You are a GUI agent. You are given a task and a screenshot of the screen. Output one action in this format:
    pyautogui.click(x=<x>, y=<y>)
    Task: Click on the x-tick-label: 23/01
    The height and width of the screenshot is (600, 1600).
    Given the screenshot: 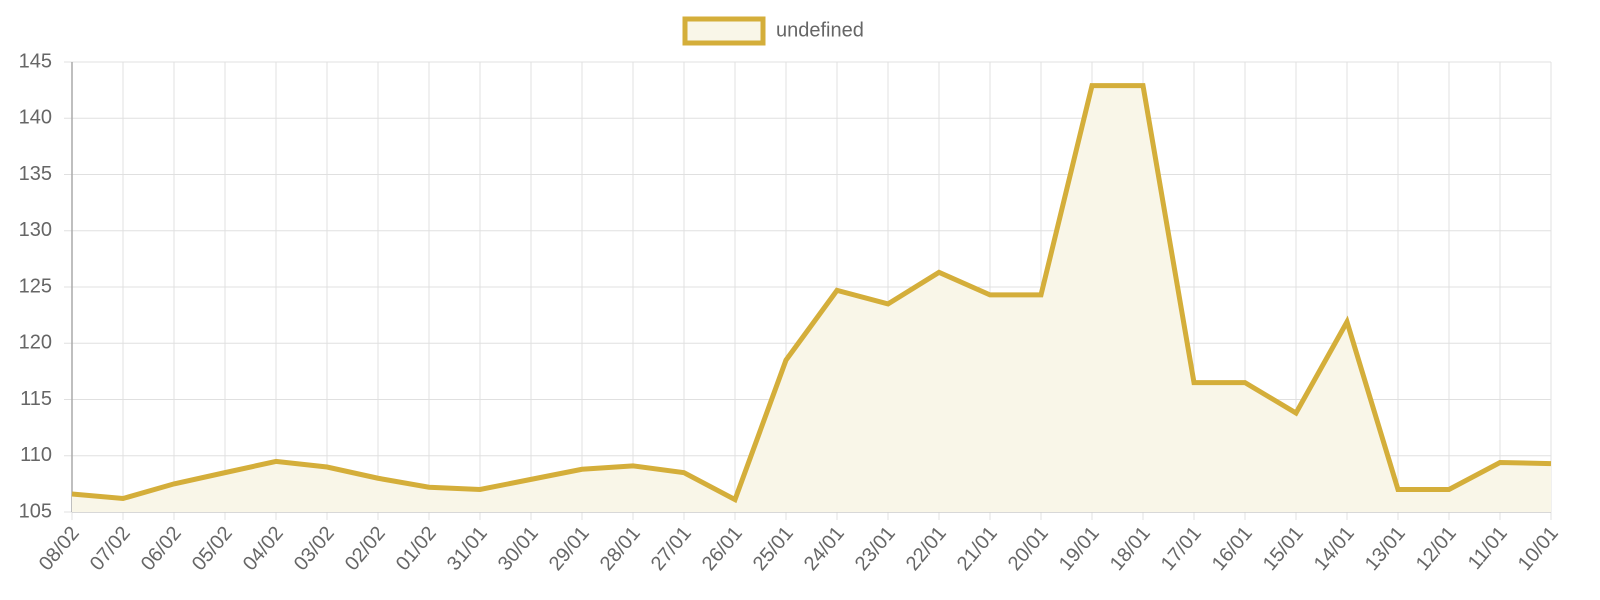 What is the action you would take?
    pyautogui.click(x=875, y=548)
    